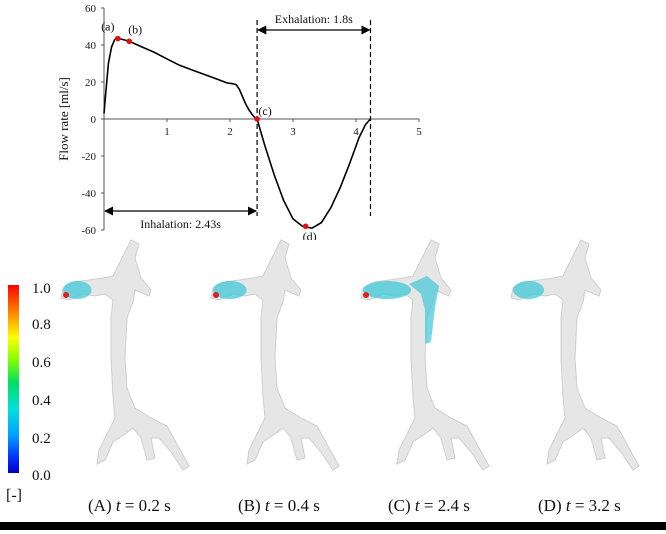  What do you see at coordinates (230, 132) in the screenshot?
I see `x-tick-label: 2` at bounding box center [230, 132].